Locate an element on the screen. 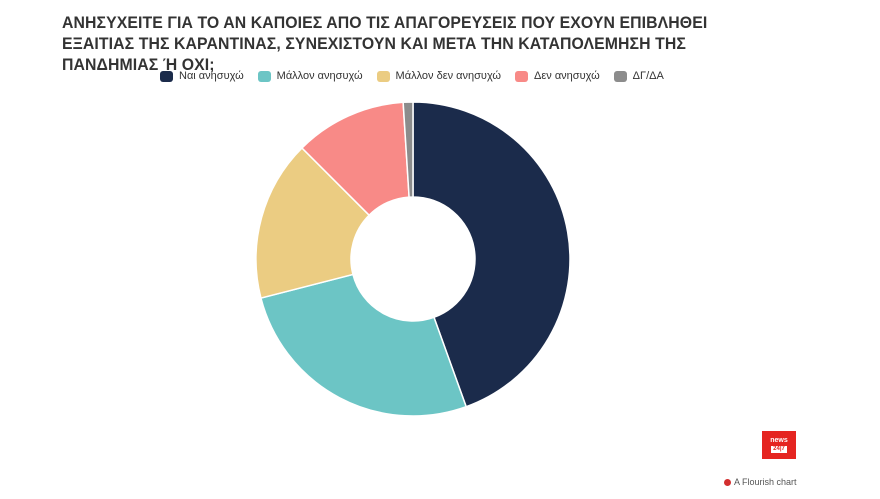 The width and height of the screenshot is (880, 499). legend-item-0: Ναι ανησυχώ is located at coordinates (202, 76).